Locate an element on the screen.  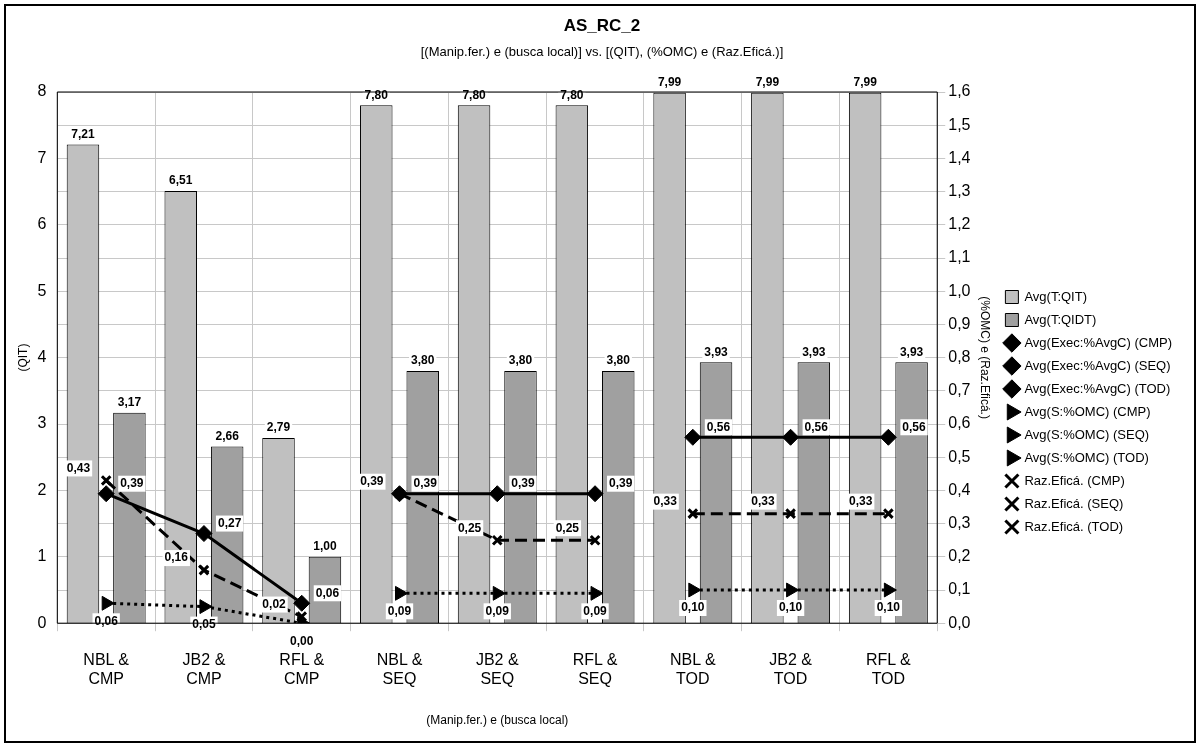
x-axis-title: (Manip.fer.) e (busca local) is located at coordinates (497, 720).